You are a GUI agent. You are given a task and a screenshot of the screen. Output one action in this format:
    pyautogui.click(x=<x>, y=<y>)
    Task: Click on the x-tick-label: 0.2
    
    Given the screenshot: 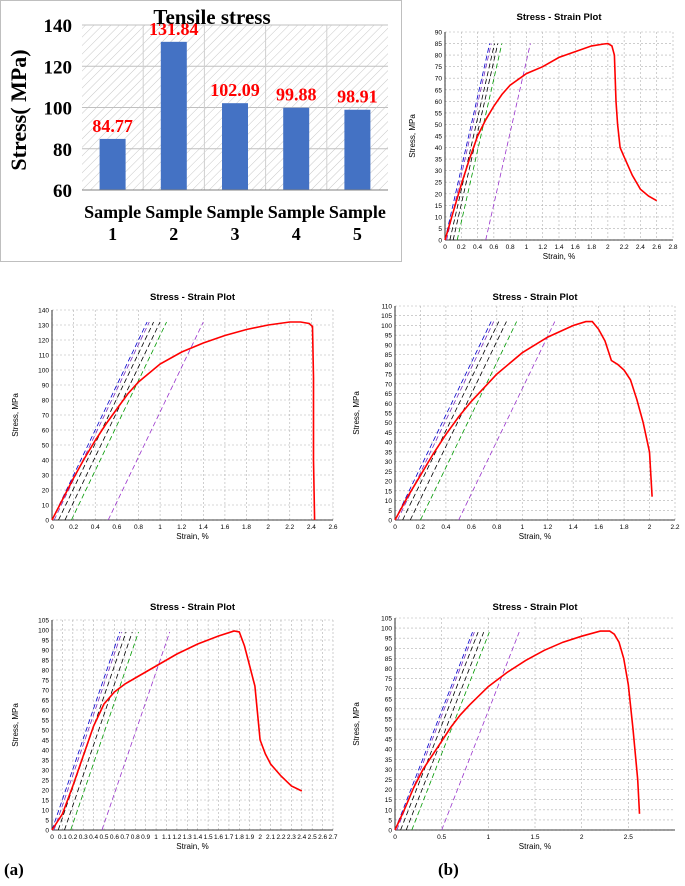 What is the action you would take?
    pyautogui.click(x=72, y=837)
    